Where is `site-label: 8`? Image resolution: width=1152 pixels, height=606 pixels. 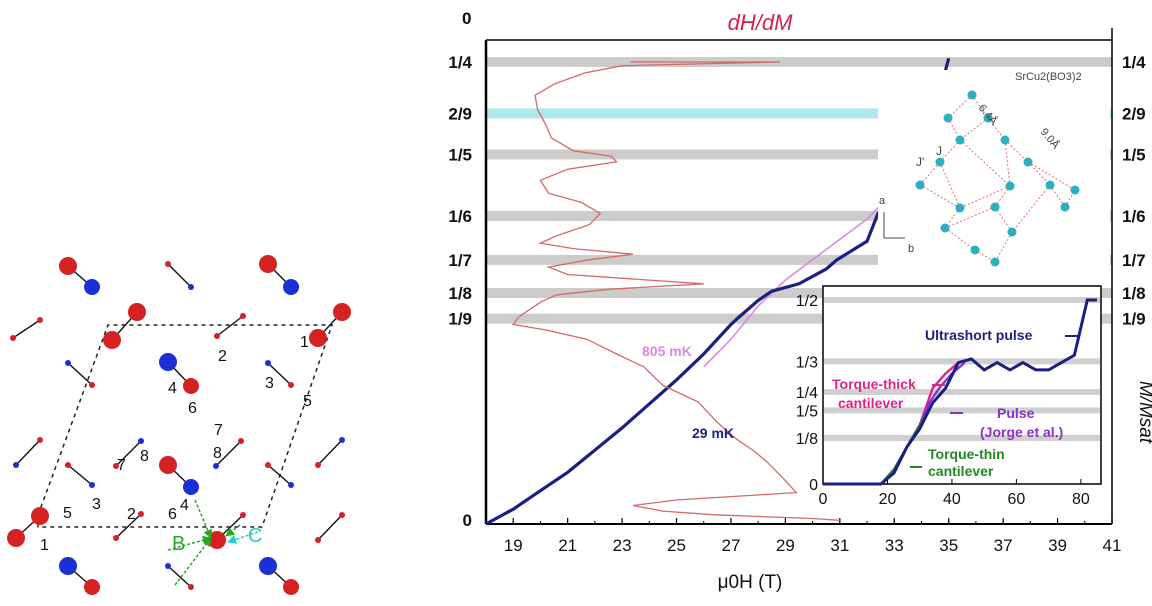
site-label: 8 is located at coordinates (217, 453).